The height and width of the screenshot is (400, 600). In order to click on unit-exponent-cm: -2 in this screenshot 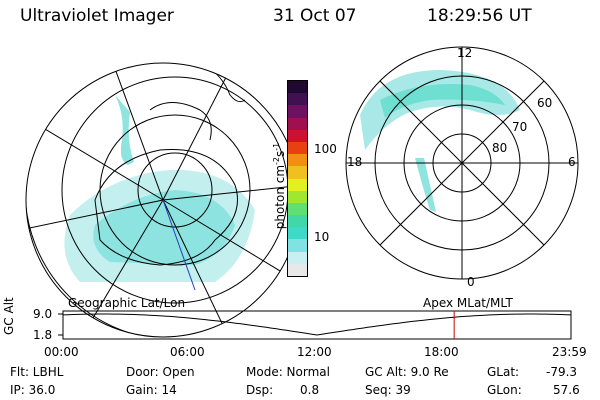, I will do `click(276, 160)`.